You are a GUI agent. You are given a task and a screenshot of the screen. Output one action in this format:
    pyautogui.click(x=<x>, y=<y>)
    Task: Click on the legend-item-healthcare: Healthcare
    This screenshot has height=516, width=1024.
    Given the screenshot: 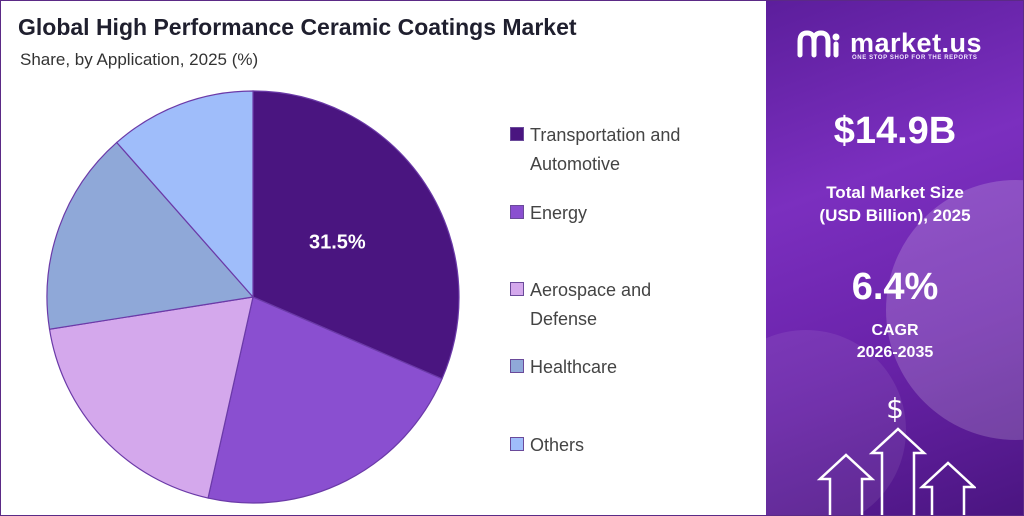 What is the action you would take?
    pyautogui.click(x=563, y=367)
    